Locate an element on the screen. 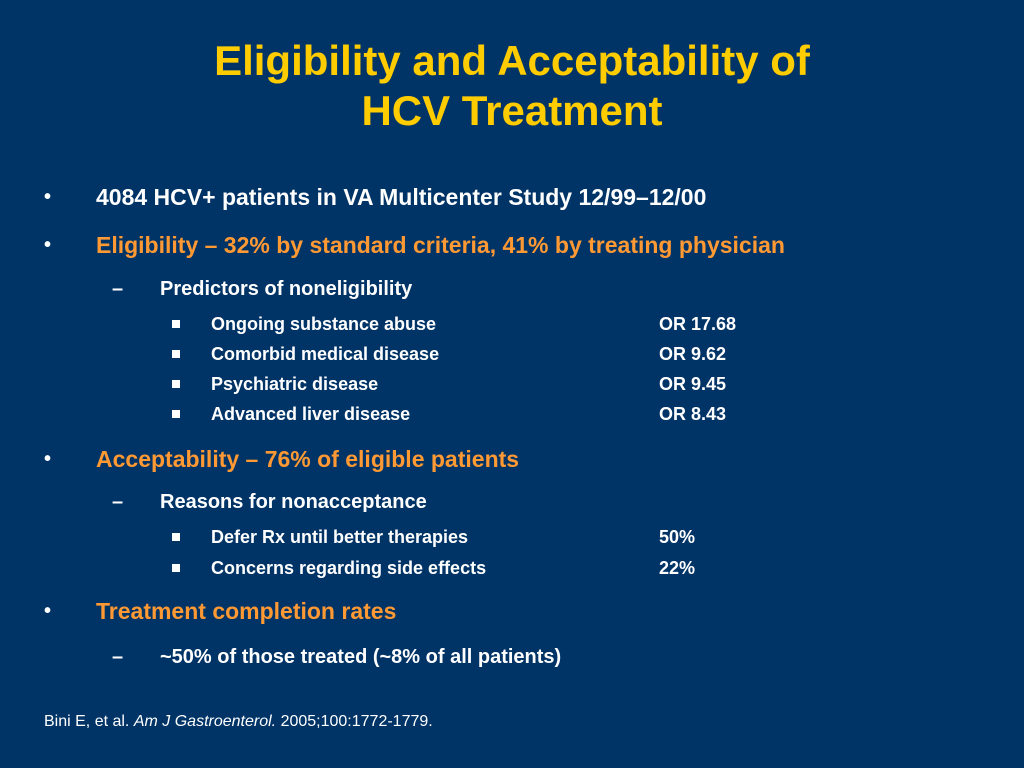  item-value: 50% is located at coordinates (677, 537).